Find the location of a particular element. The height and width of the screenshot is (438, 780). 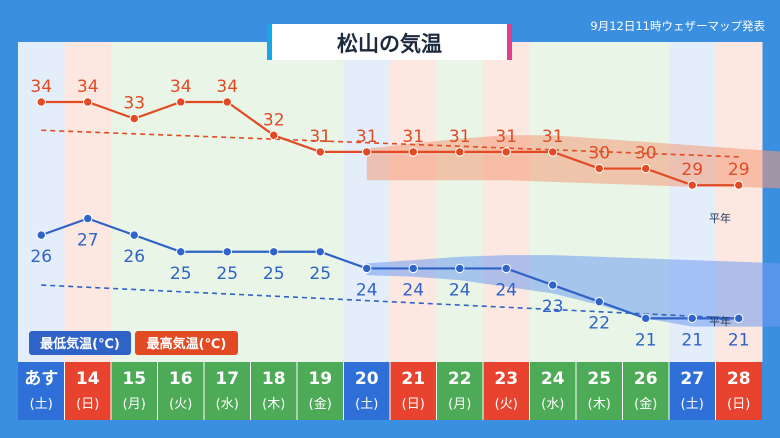

axis-date-15: 28 is located at coordinates (739, 379).